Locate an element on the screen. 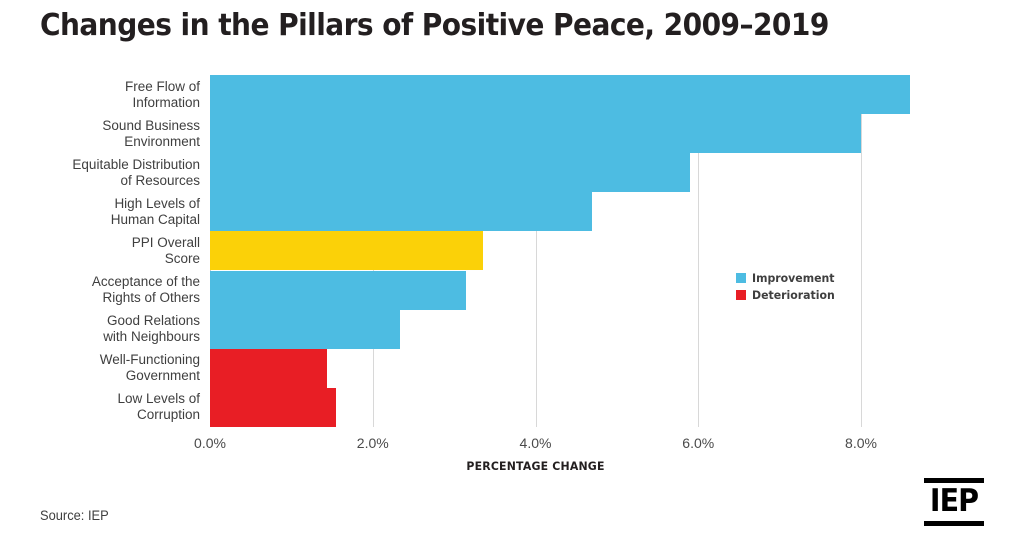  legend-item-improvement: Improvement is located at coordinates (787, 277).